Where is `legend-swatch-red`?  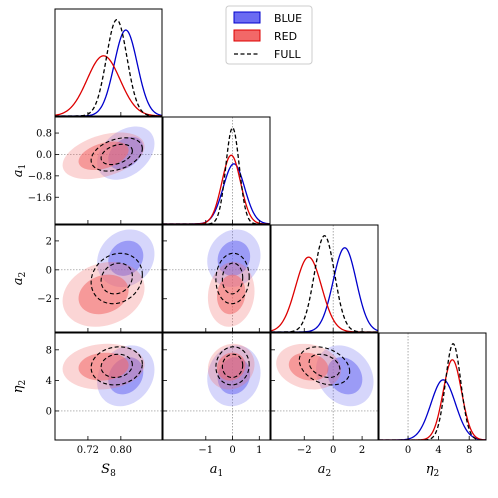 legend-swatch-red is located at coordinates (247, 35).